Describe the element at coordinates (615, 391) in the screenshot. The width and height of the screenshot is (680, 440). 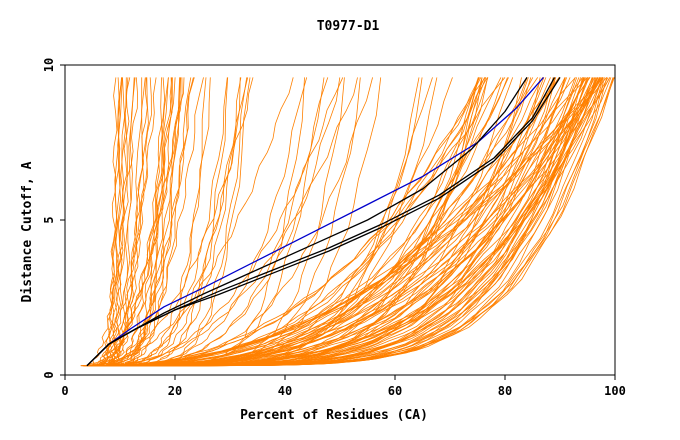
I see `x-tick-label: 100` at that location.